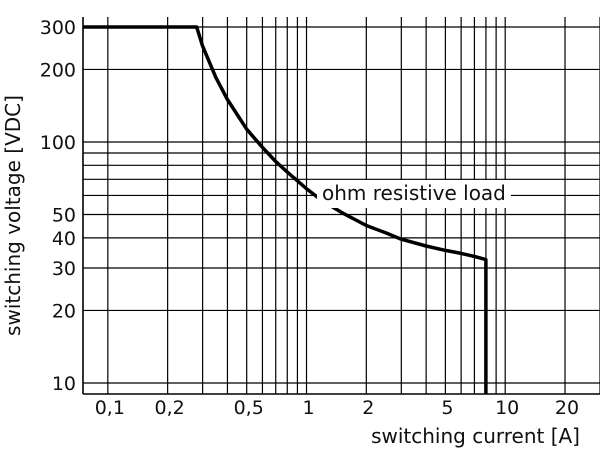 This screenshot has height=451, width=600. What do you see at coordinates (64, 269) in the screenshot?
I see `y-tick-label: 30` at bounding box center [64, 269].